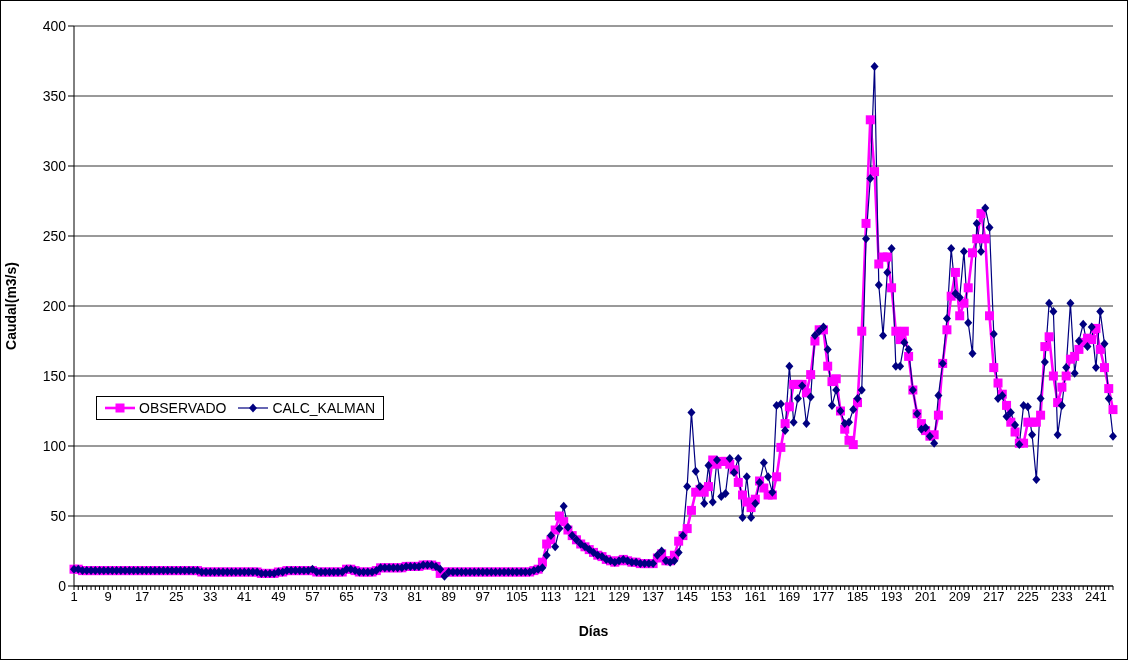 The height and width of the screenshot is (660, 1128). I want to click on x-tick-label: 65, so click(346, 597).